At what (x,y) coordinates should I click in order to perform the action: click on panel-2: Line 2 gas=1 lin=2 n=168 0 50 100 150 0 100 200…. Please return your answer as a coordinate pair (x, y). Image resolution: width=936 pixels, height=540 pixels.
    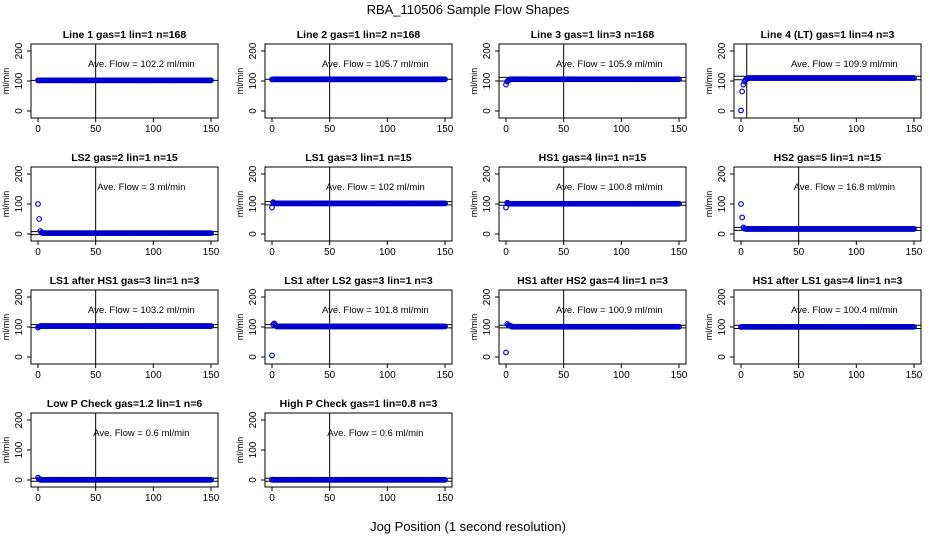
    Looking at the image, I should click on (344, 82).